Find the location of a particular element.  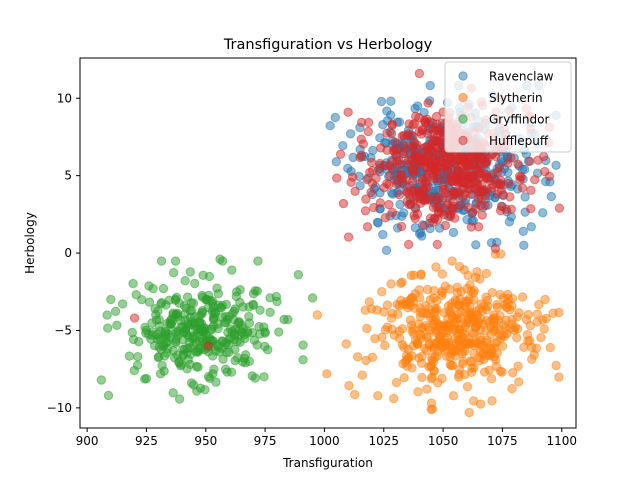

y-tick-label: −5 is located at coordinates (63, 330).